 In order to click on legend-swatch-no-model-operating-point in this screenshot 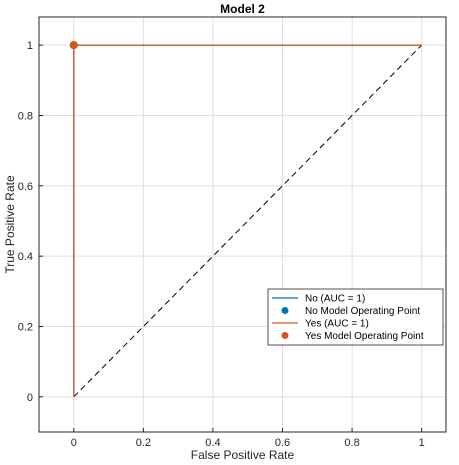, I will do `click(285, 310)`.